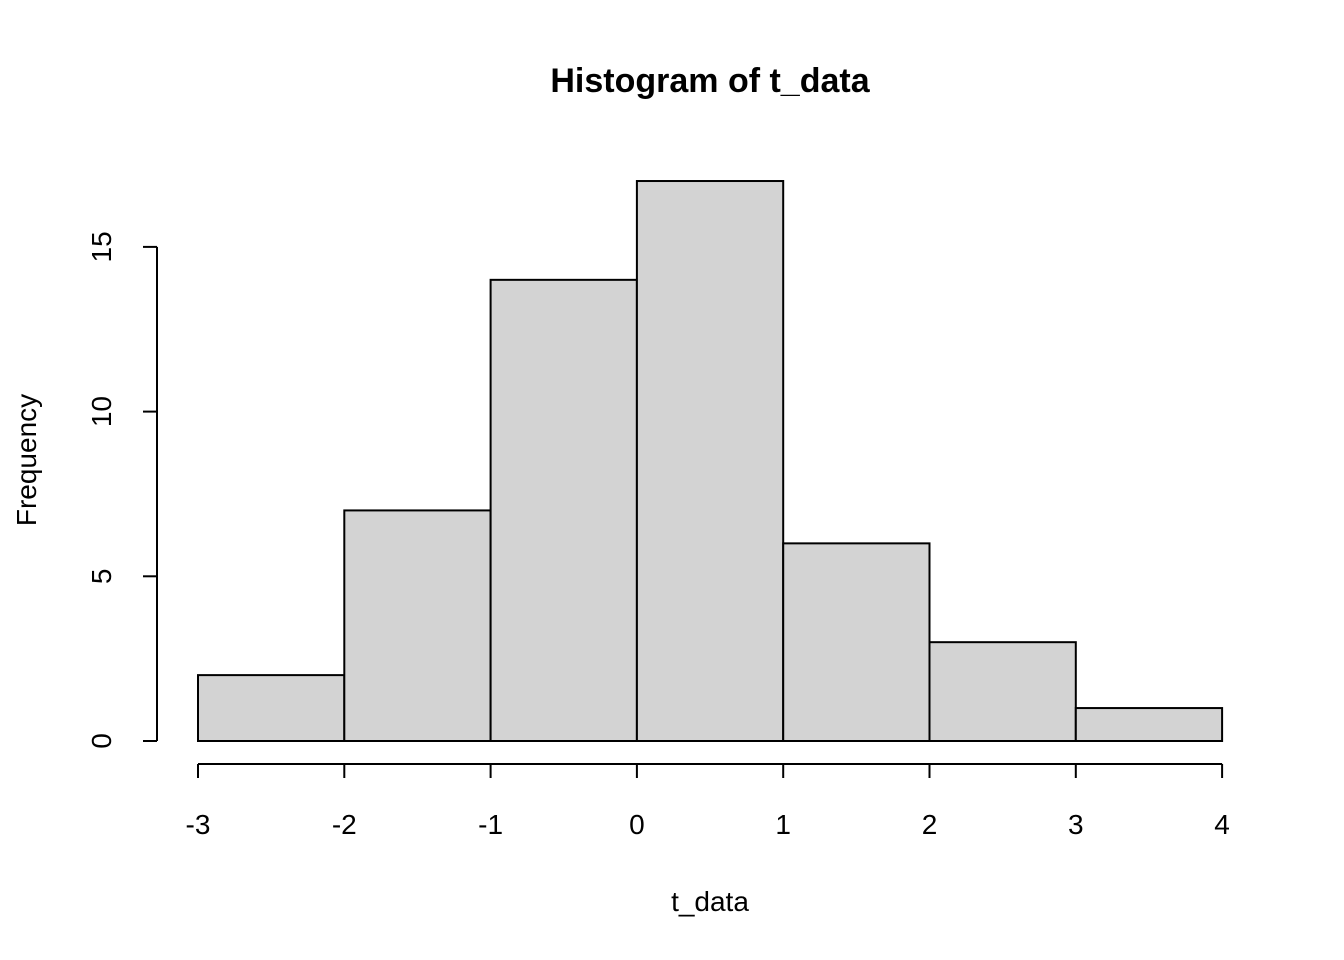  Describe the element at coordinates (783, 824) in the screenshot. I see `x-tick-label: 1` at that location.